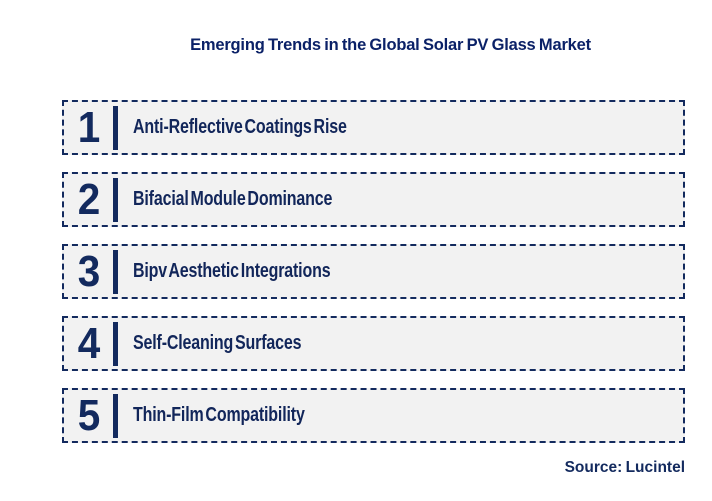 This screenshot has height=501, width=712. I want to click on trend-box-1: 1 Anti-Reflective Coatings Rise, so click(373, 127).